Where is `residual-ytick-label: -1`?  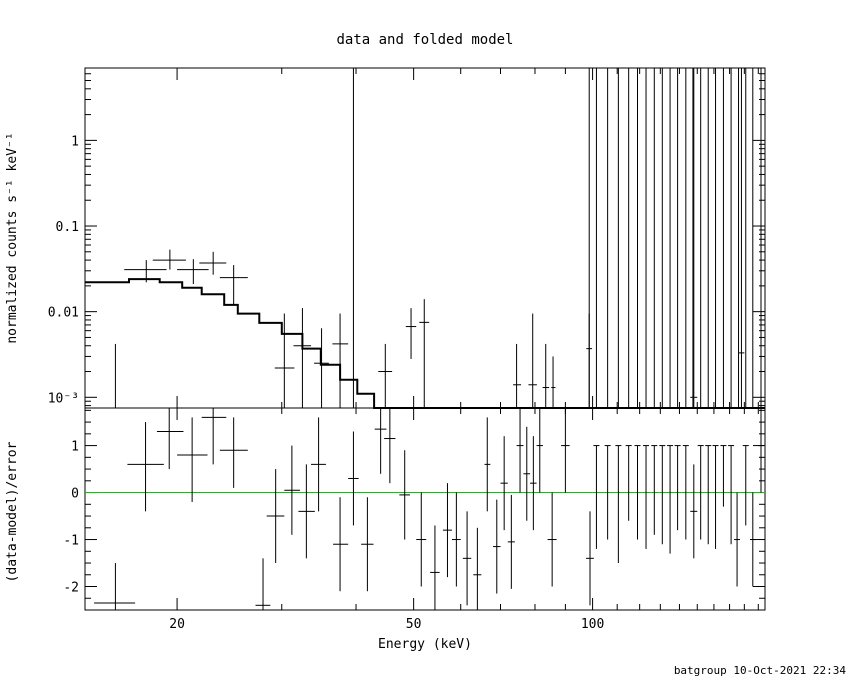
residual-ytick-label: -1 is located at coordinates (71, 541).